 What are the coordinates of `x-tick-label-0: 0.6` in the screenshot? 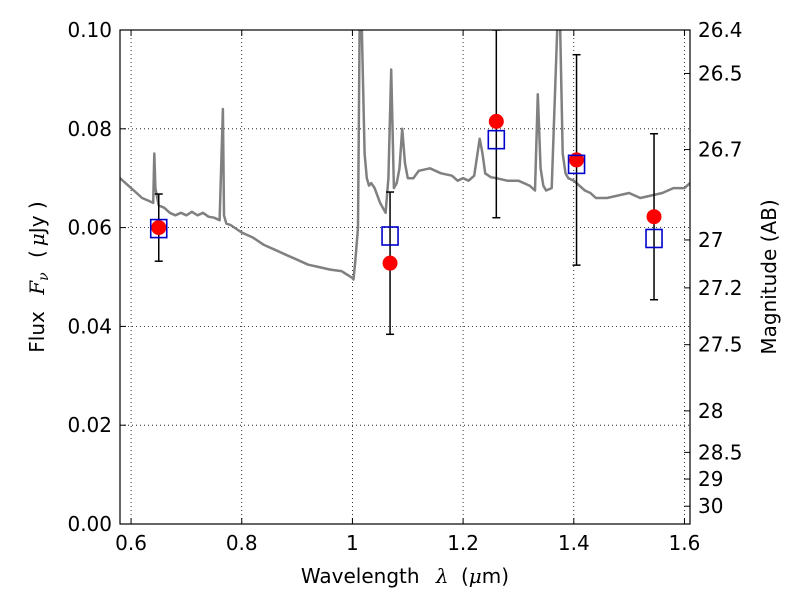 It's located at (131, 543).